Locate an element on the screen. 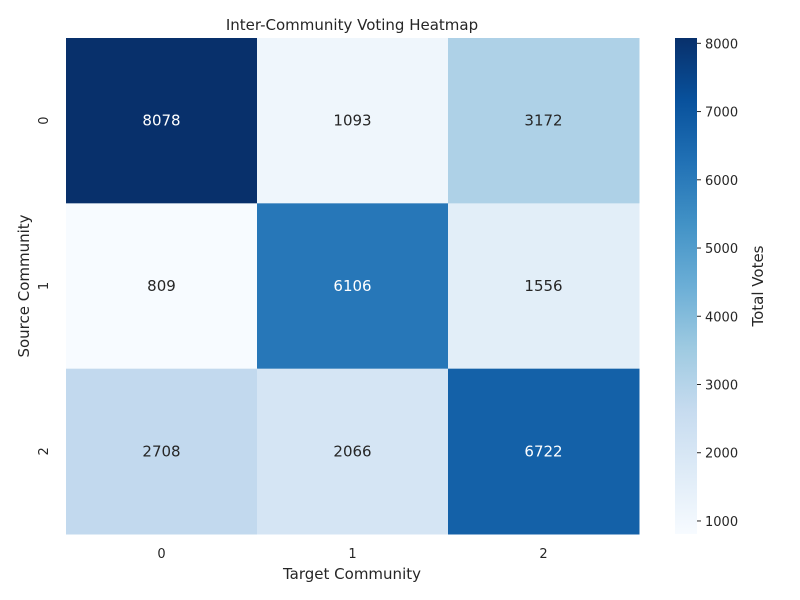 The height and width of the screenshot is (600, 800). x-tick-label-1: 1 is located at coordinates (352, 554).